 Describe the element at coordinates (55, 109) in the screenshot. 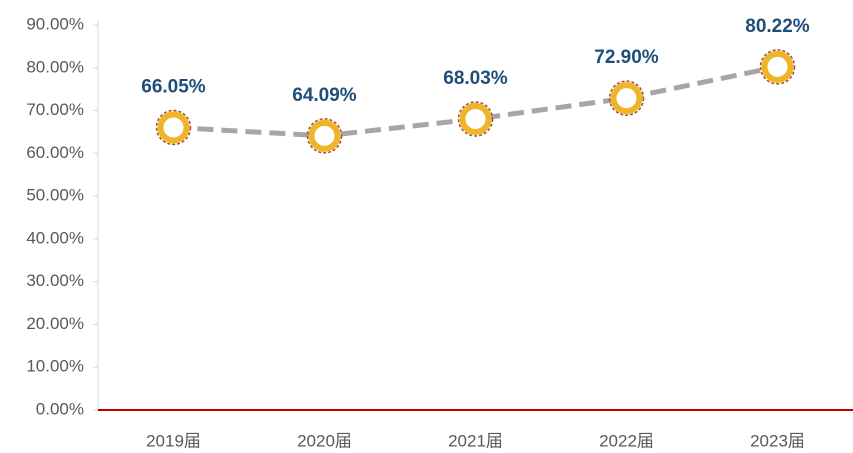

I see `y-tick-label: 70.00%` at that location.